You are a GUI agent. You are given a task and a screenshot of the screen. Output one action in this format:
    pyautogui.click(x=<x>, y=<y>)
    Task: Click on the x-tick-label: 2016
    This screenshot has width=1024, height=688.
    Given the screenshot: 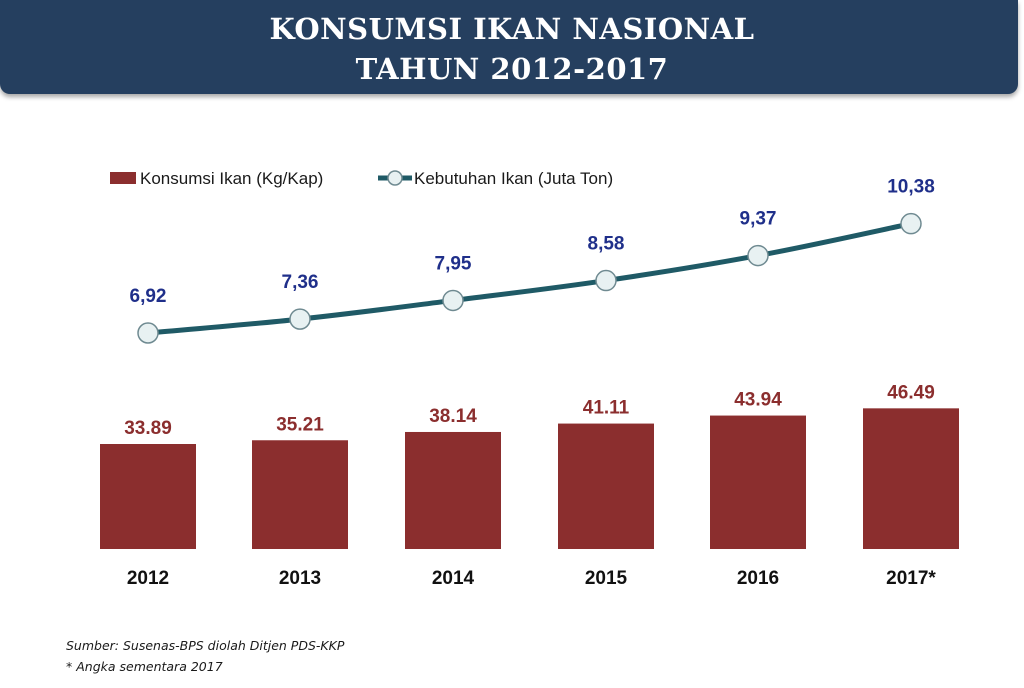 What is the action you would take?
    pyautogui.click(x=758, y=578)
    